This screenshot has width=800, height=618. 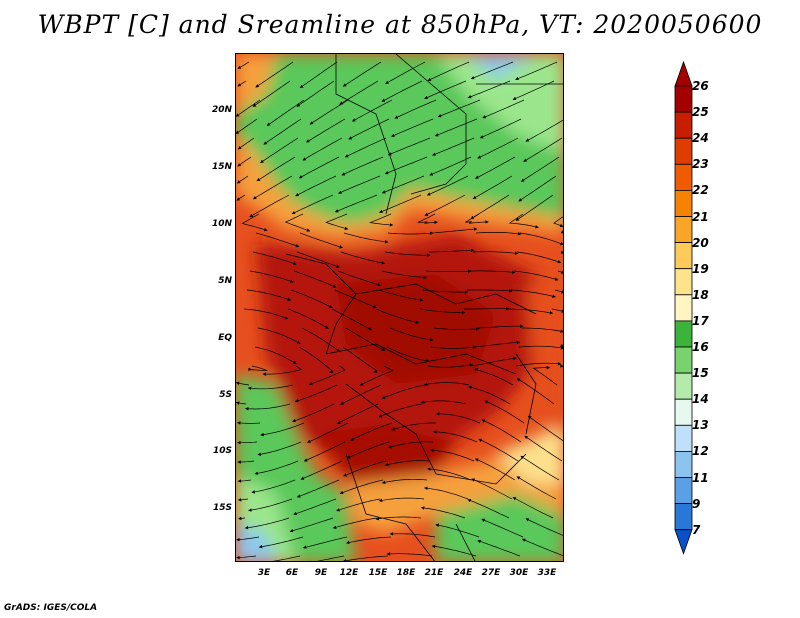 I want to click on lon-label-3e: 3E, so click(x=264, y=573).